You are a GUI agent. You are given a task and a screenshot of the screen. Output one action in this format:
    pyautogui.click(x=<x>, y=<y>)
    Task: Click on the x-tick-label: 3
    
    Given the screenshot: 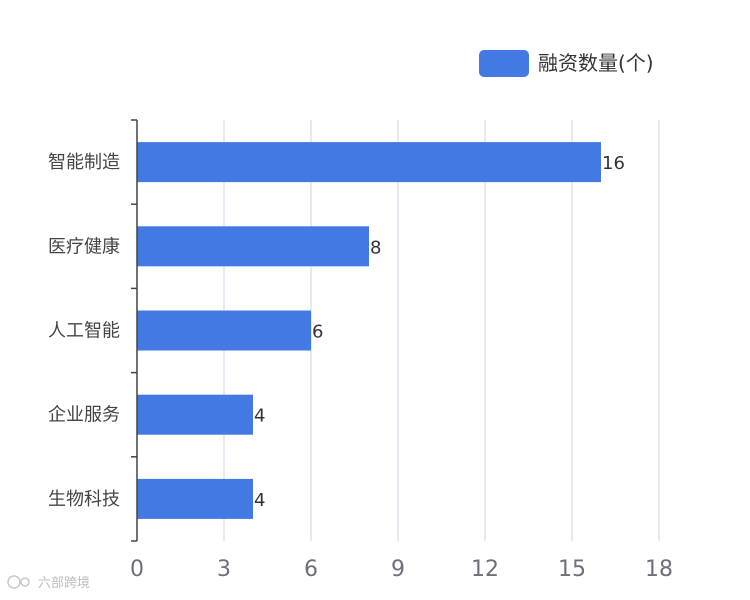 What is the action you would take?
    pyautogui.click(x=224, y=569)
    